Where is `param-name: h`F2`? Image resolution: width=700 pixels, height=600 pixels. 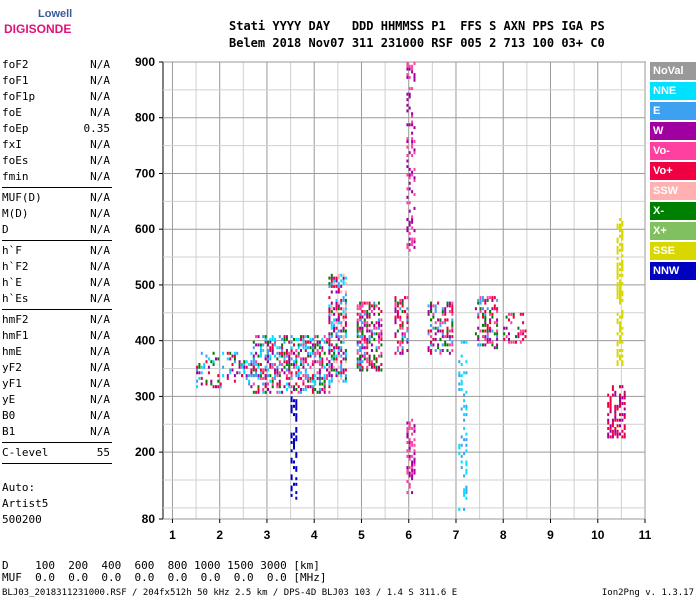
param-name: h`F2 is located at coordinates (15, 266).